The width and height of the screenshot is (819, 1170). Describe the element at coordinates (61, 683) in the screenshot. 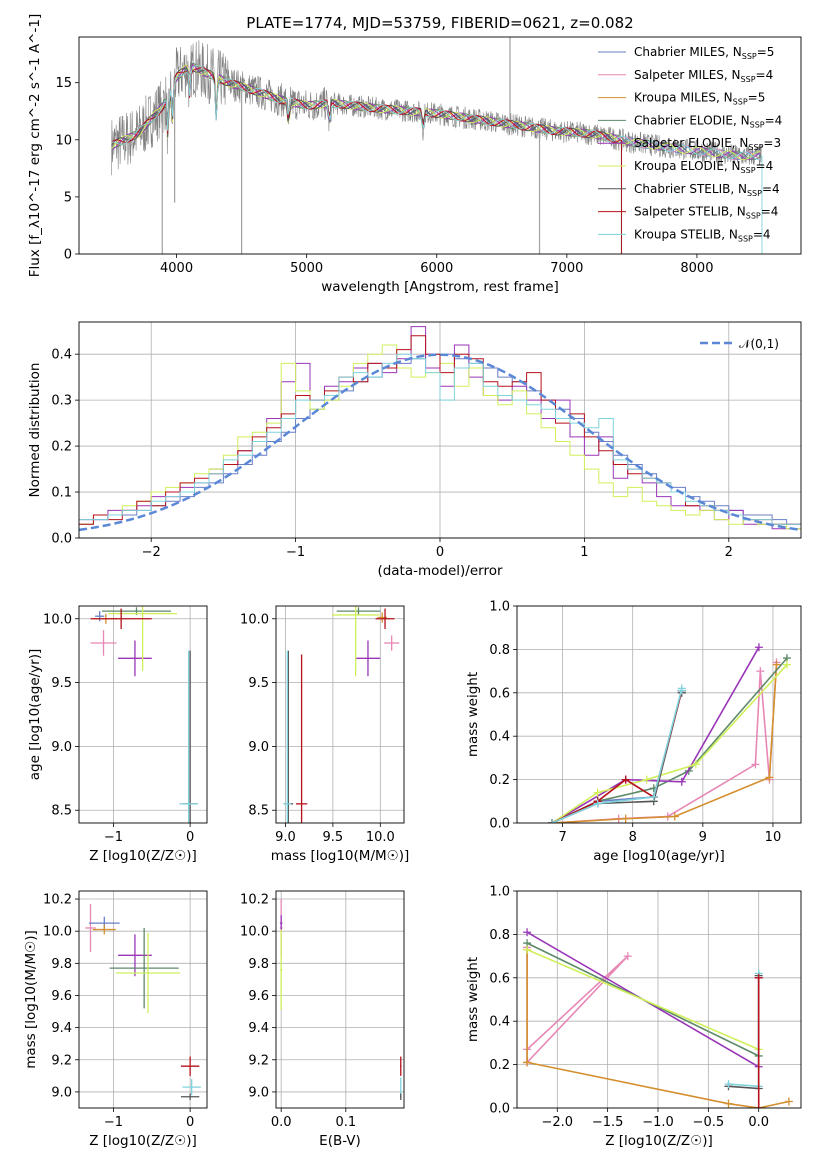

I see `y-tick-label: 9.5` at that location.